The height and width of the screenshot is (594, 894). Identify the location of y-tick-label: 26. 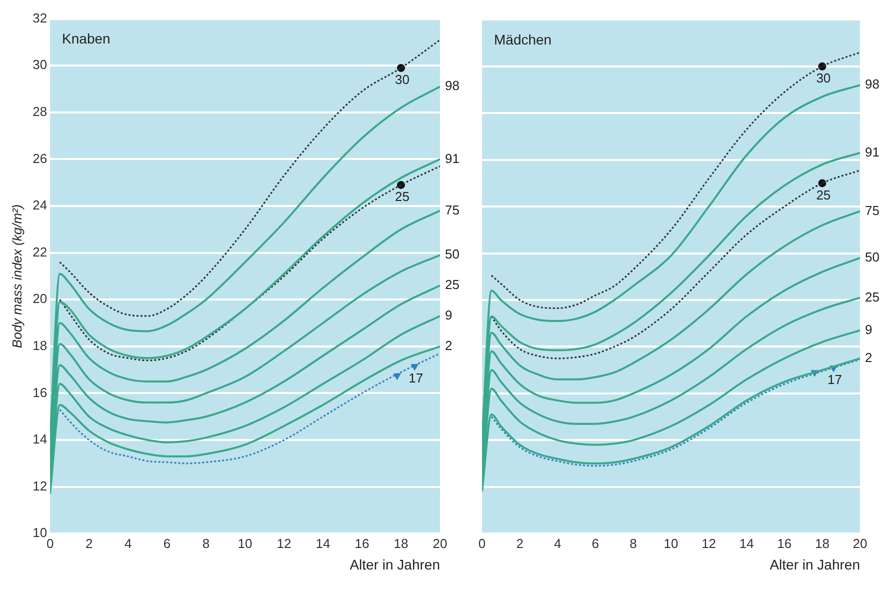
(40, 158).